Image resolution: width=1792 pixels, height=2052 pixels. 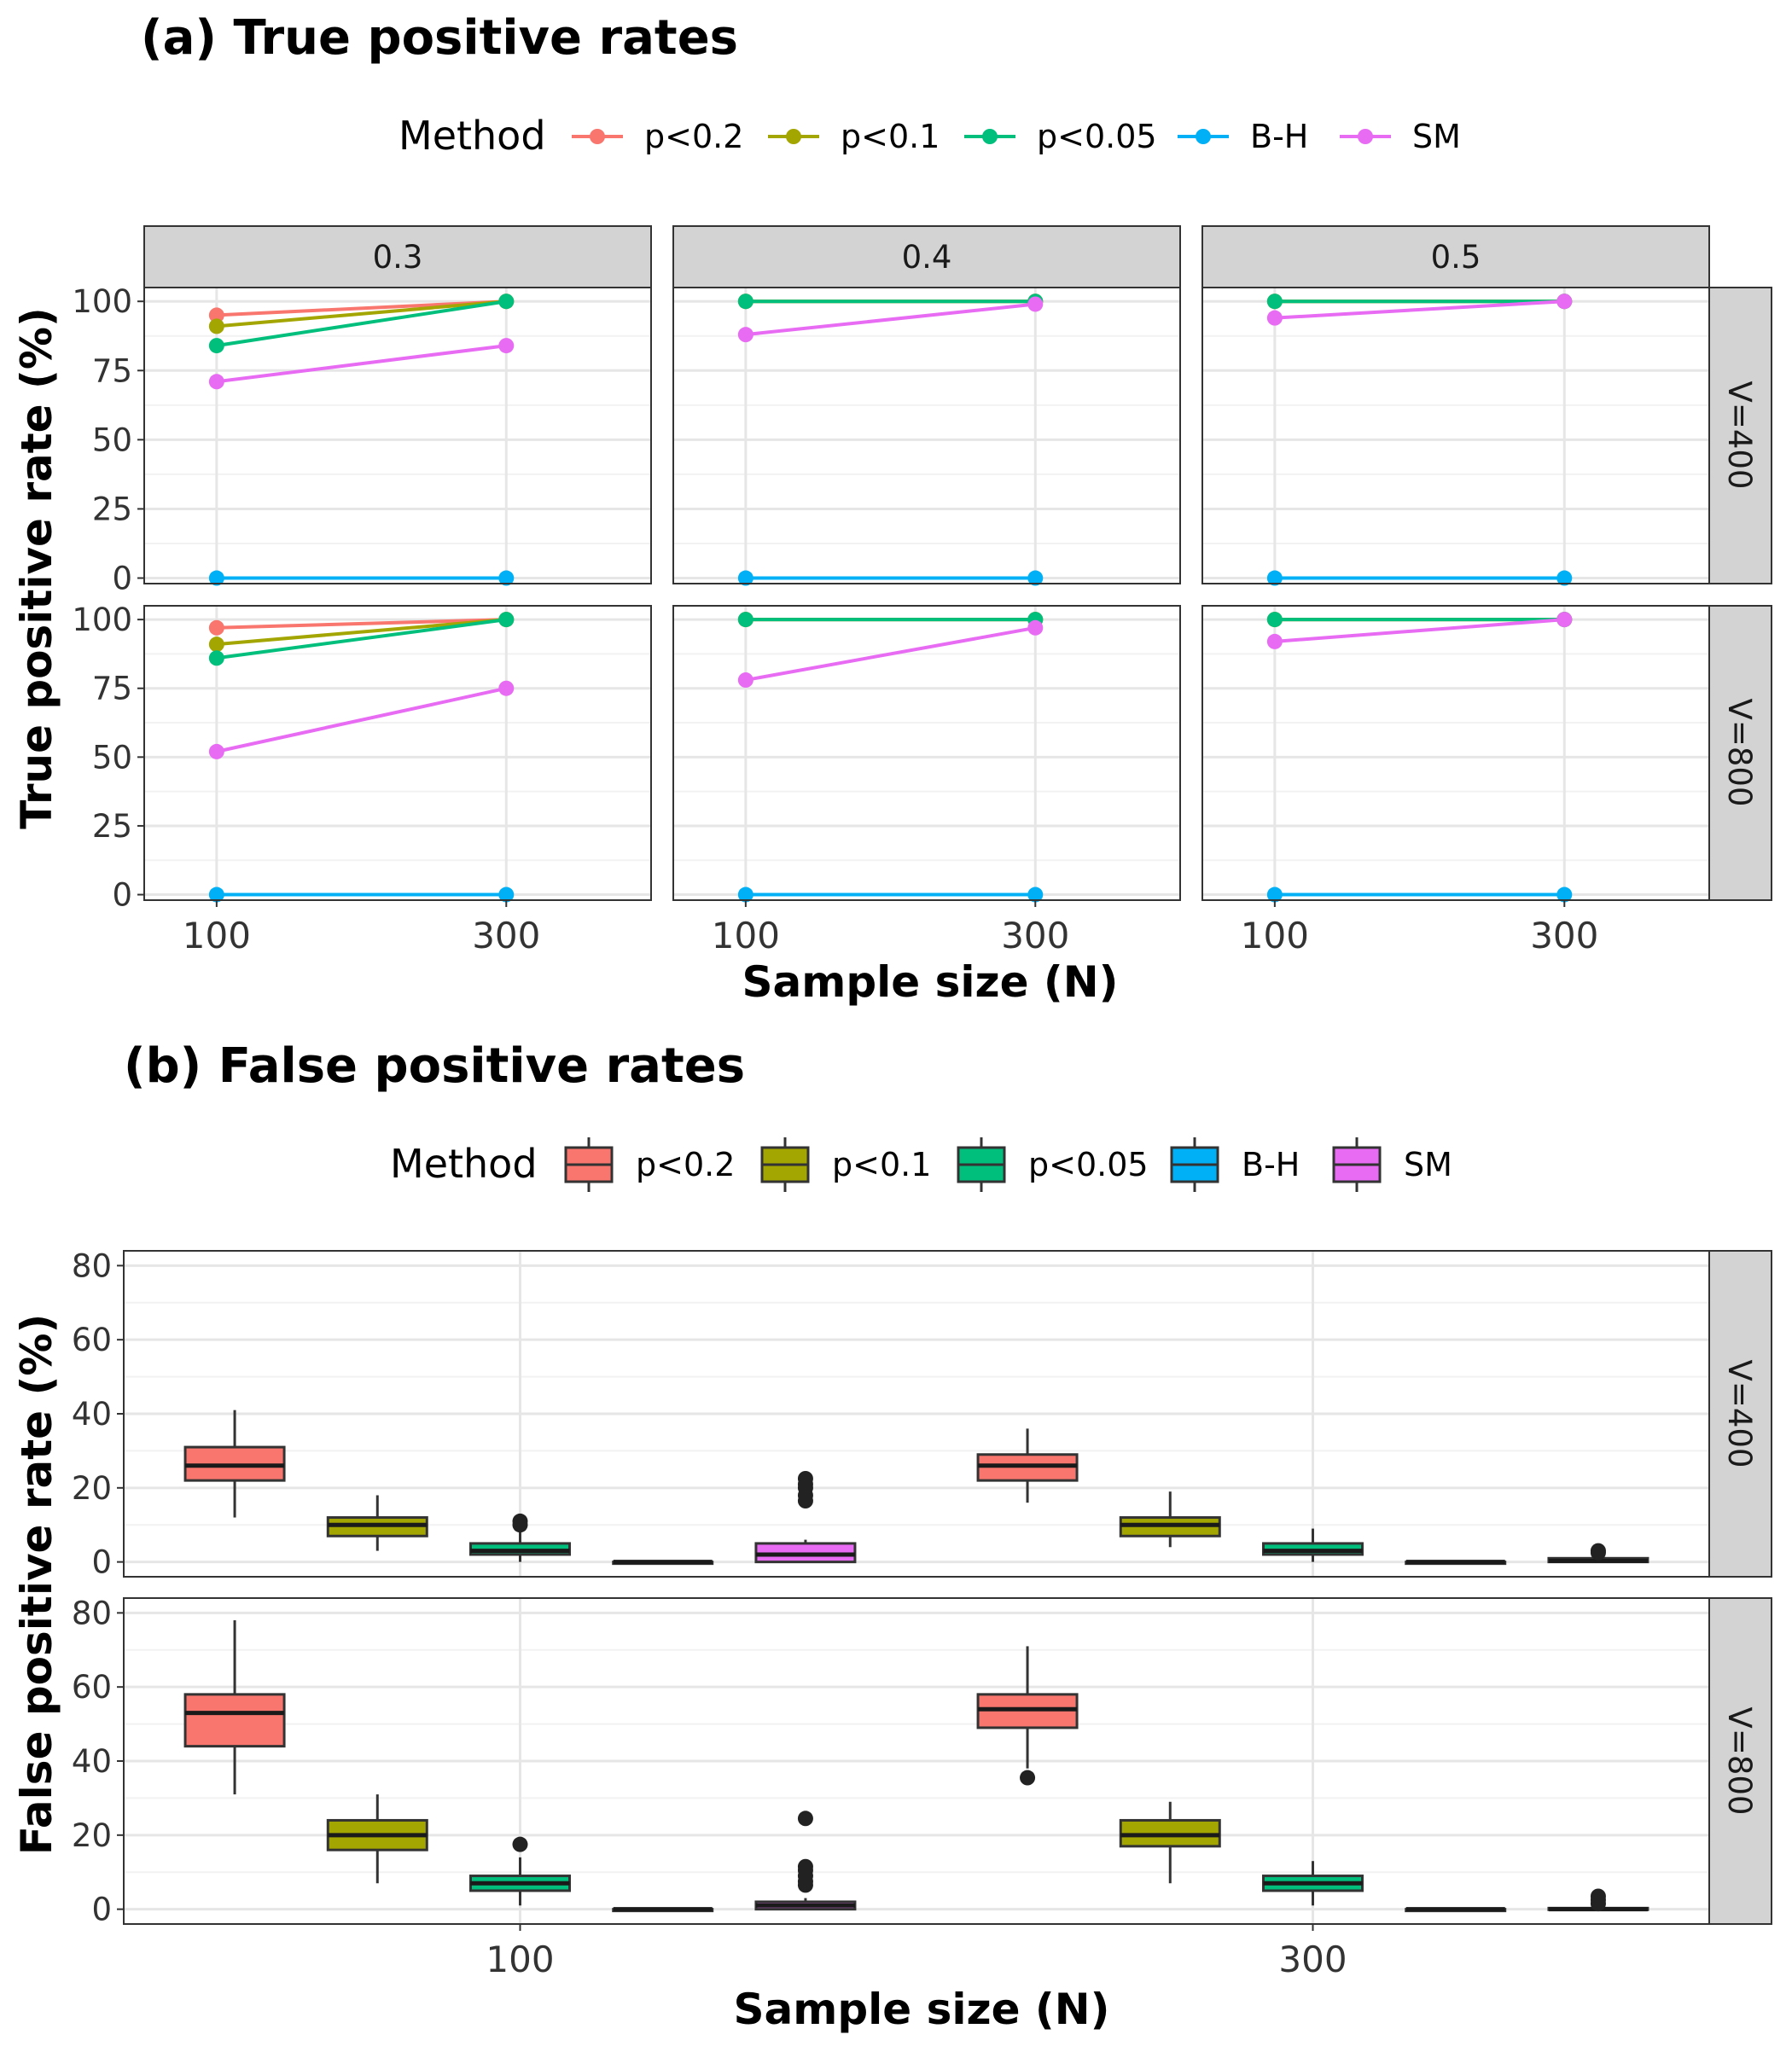 What do you see at coordinates (434, 1066) in the screenshot?
I see `chart-b-title: (b) False positive rates` at bounding box center [434, 1066].